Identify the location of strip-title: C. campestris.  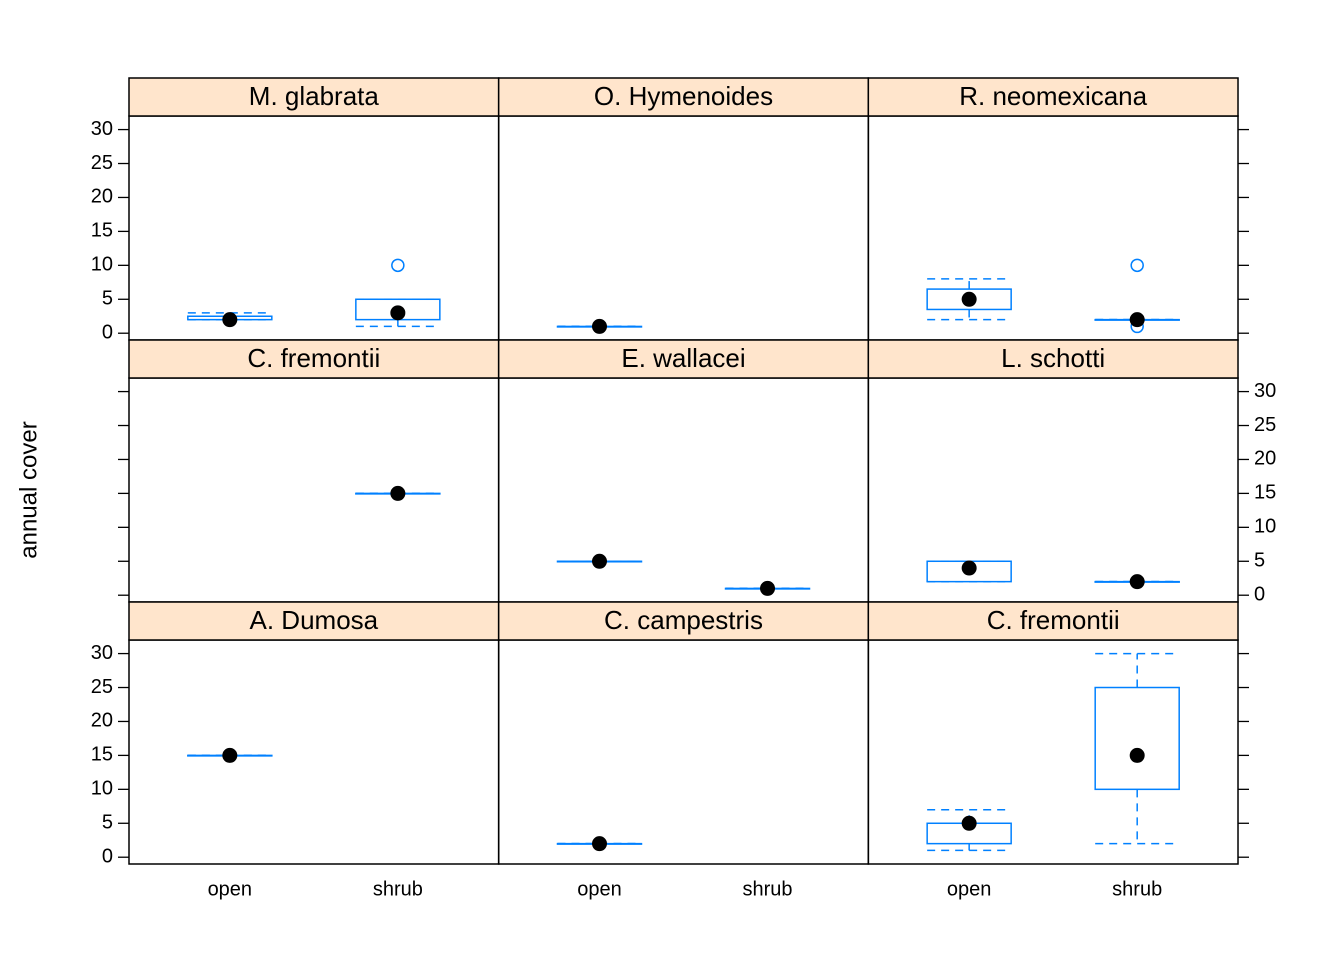
(683, 620).